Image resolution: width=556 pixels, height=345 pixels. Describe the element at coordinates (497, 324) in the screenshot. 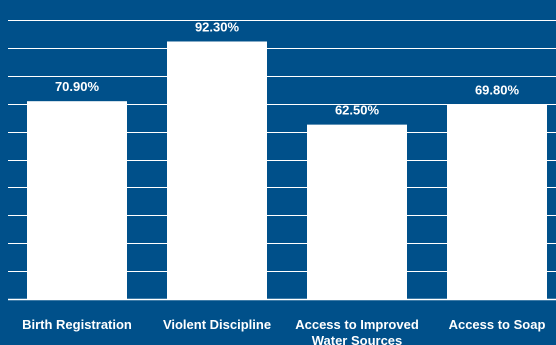

I see `category-label: Access to Soap` at that location.